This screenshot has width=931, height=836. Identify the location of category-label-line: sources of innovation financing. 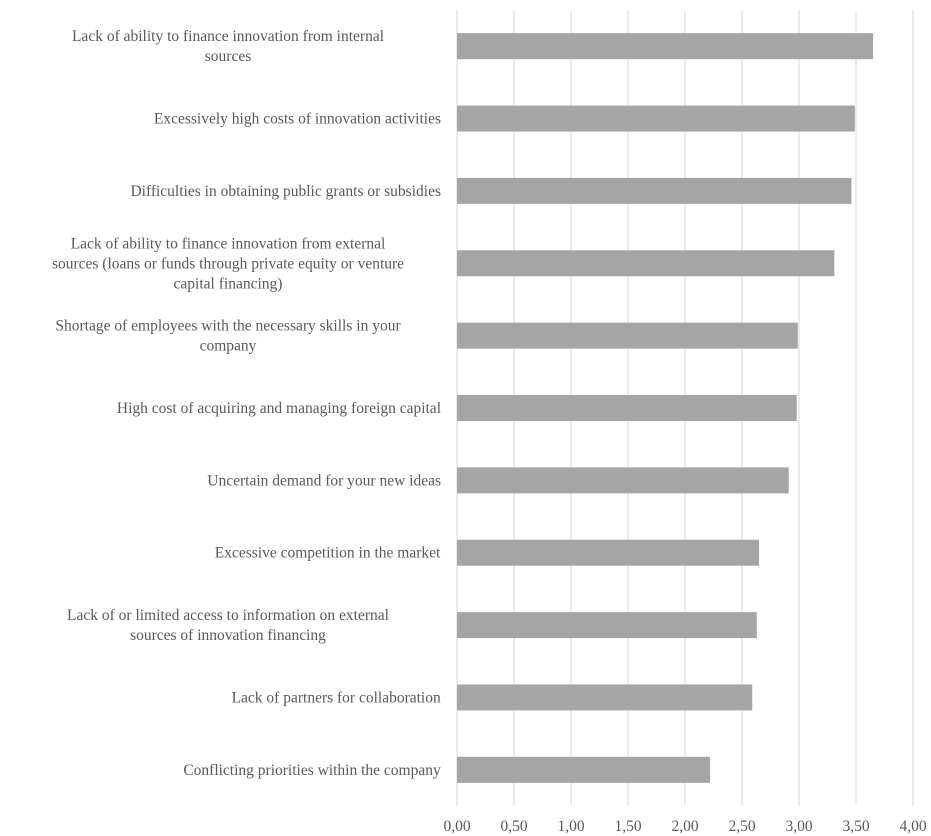
(228, 635).